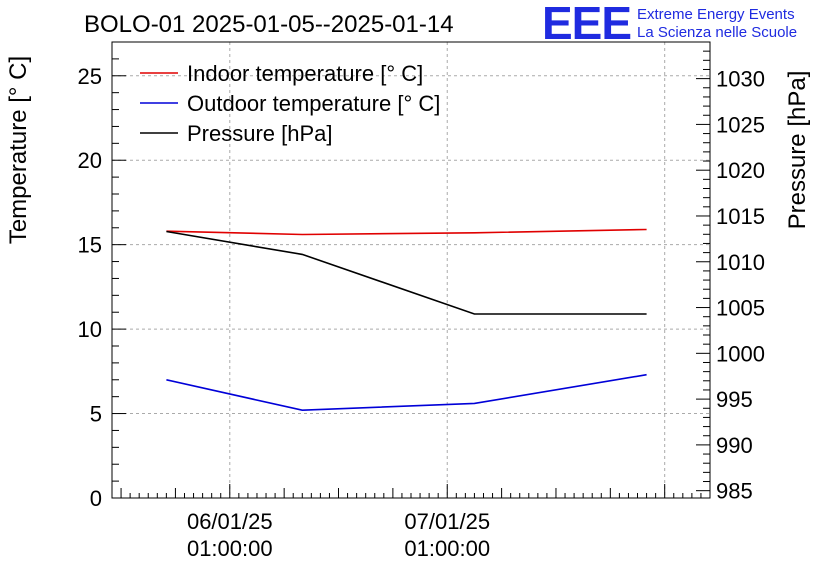 This screenshot has height=572, width=836. Describe the element at coordinates (740, 216) in the screenshot. I see `y2-tick-label: 1015` at that location.